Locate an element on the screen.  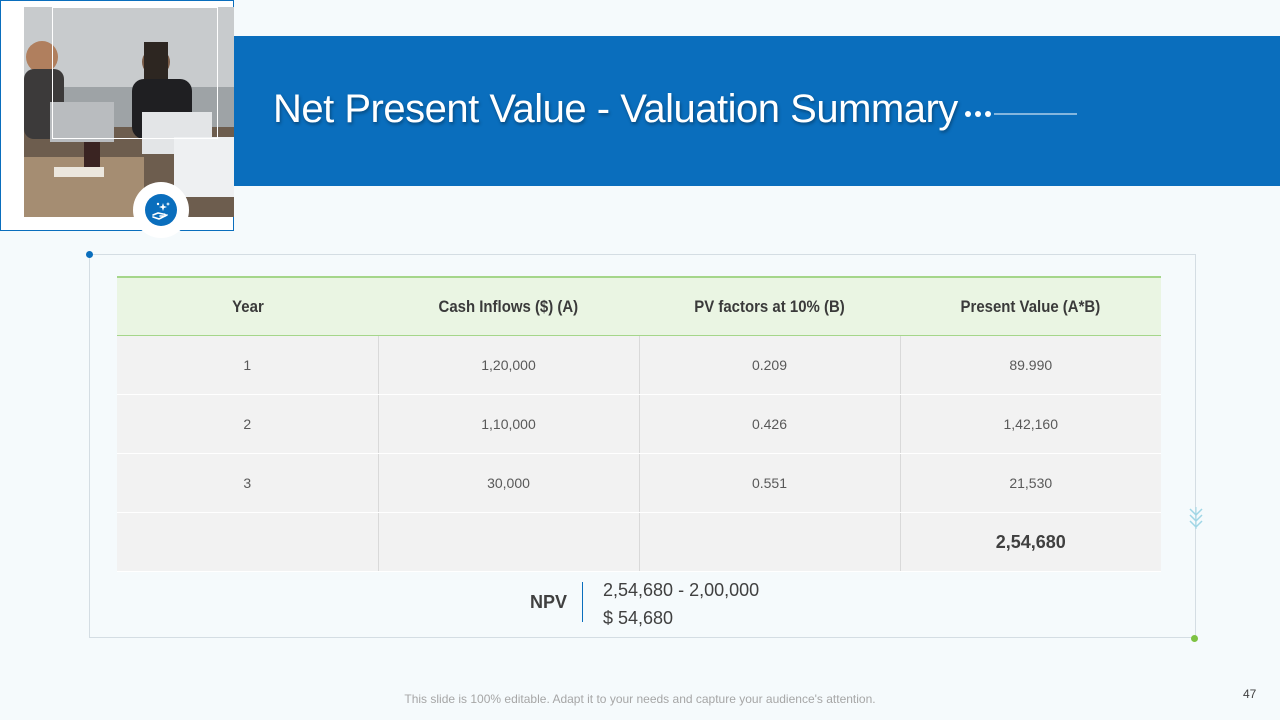
team-meeting-photo is located at coordinates (129, 112).